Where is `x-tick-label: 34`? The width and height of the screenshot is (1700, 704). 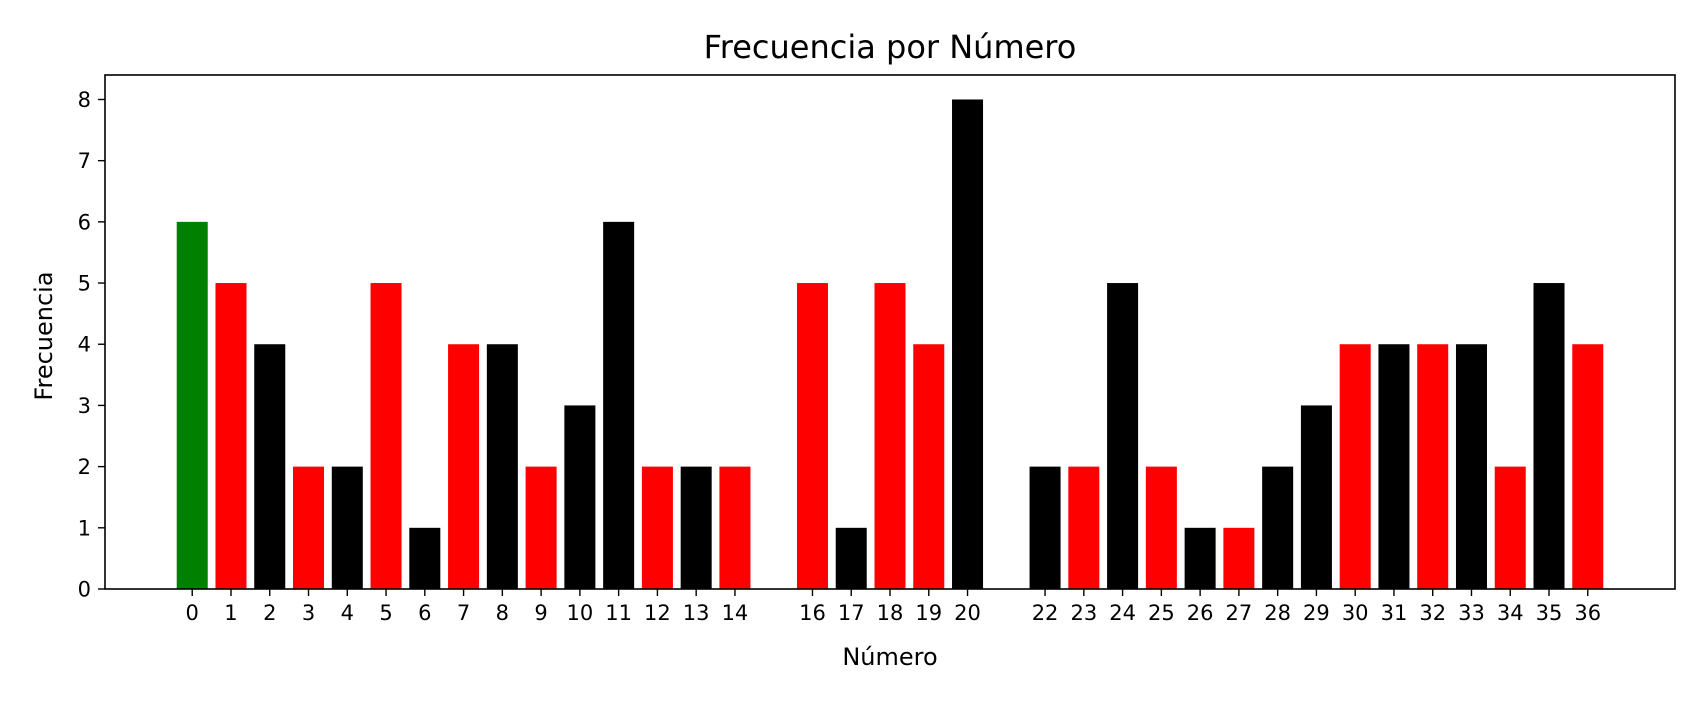
x-tick-label: 34 is located at coordinates (1510, 613).